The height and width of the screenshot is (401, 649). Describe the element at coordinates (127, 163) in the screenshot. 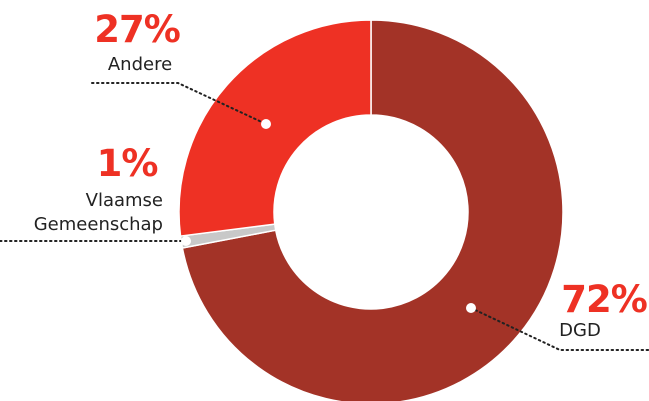

I see `vlaamse-gemeenschap-percent: 1%` at that location.